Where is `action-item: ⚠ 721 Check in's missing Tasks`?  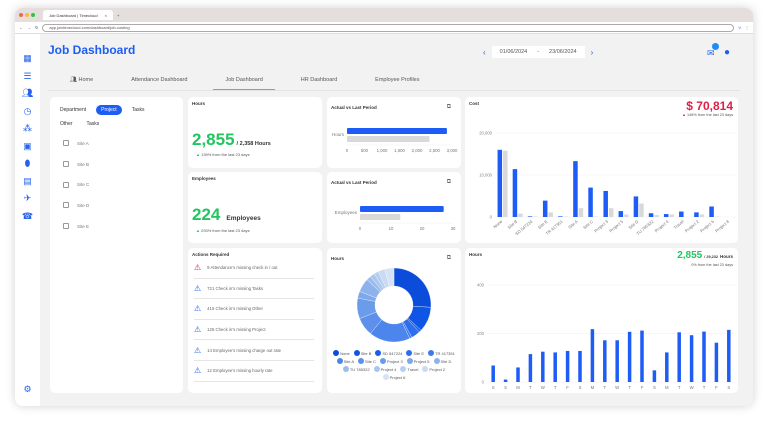 action-item: ⚠ 721 Check in's missing Tasks is located at coordinates (254, 289).